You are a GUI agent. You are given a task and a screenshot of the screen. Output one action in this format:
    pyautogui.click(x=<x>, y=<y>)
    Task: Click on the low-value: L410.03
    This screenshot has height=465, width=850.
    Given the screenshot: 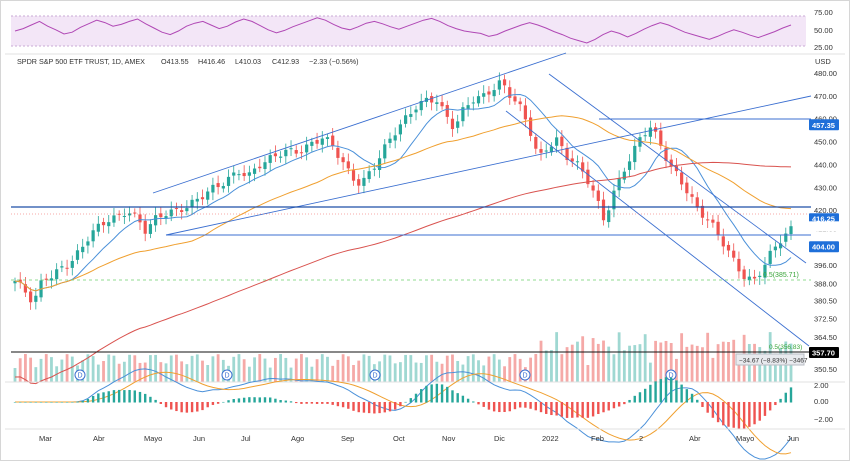 What is the action you would take?
    pyautogui.click(x=248, y=61)
    